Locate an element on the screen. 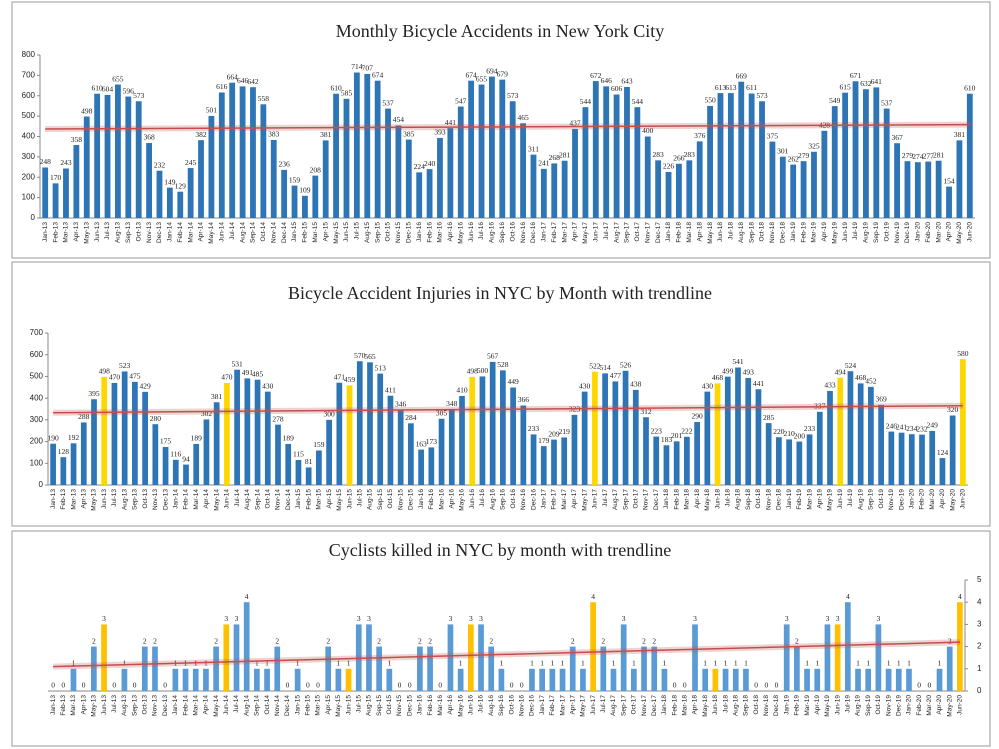 The image size is (999, 749). data-label: 189 is located at coordinates (289, 438).